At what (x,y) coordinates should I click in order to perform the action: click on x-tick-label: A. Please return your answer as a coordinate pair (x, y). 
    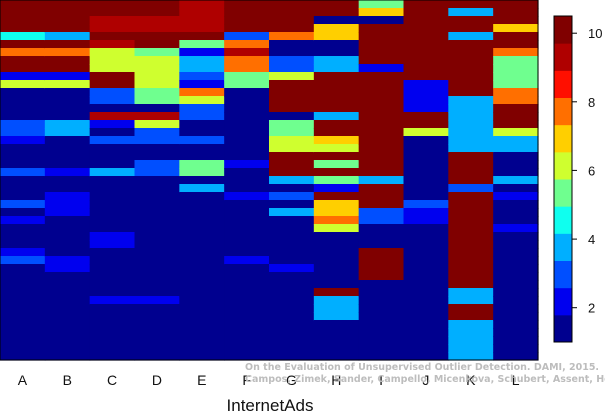
    Looking at the image, I should click on (23, 380).